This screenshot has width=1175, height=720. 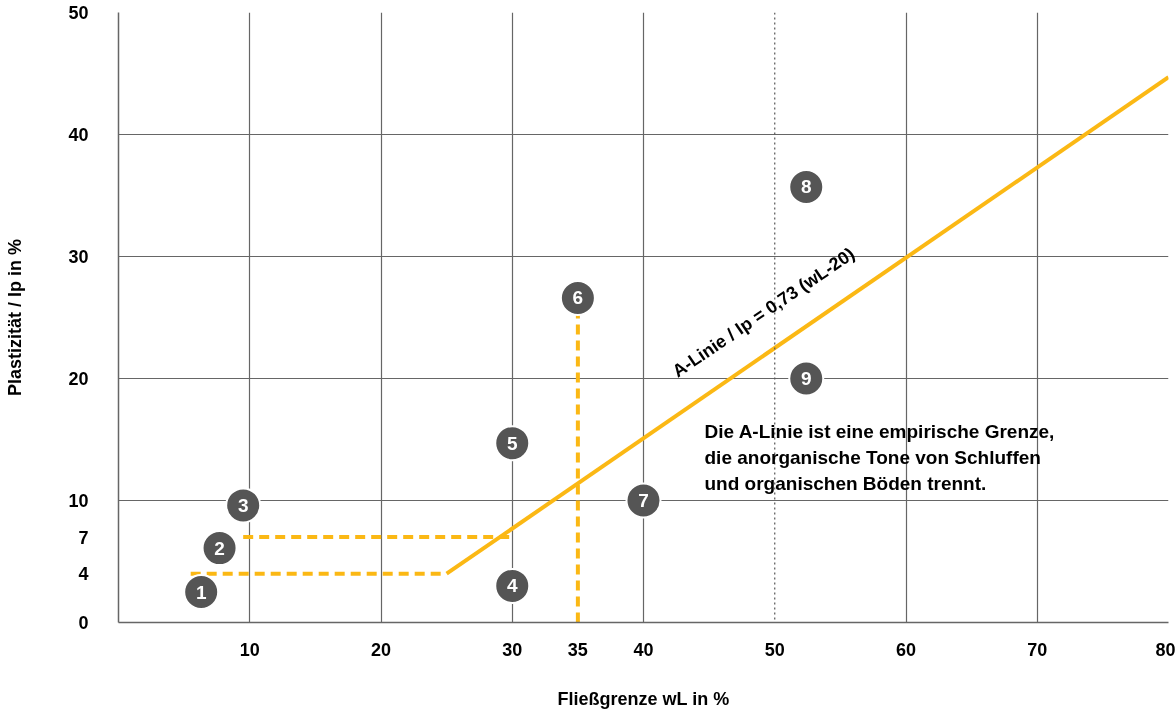 I want to click on series-label: 6, so click(x=578, y=298).